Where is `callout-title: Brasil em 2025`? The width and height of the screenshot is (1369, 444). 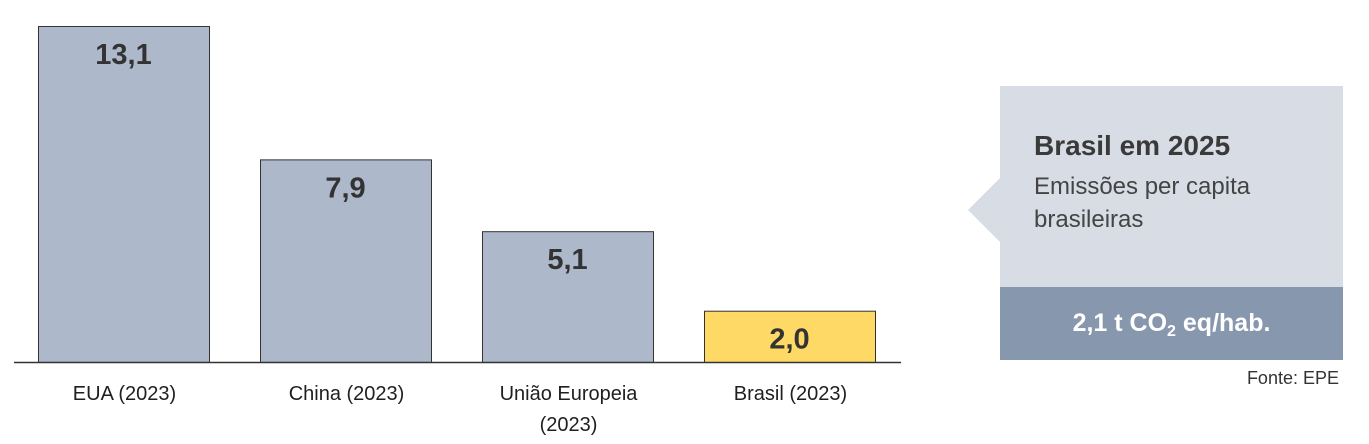
callout-title: Brasil em 2025 is located at coordinates (1132, 145).